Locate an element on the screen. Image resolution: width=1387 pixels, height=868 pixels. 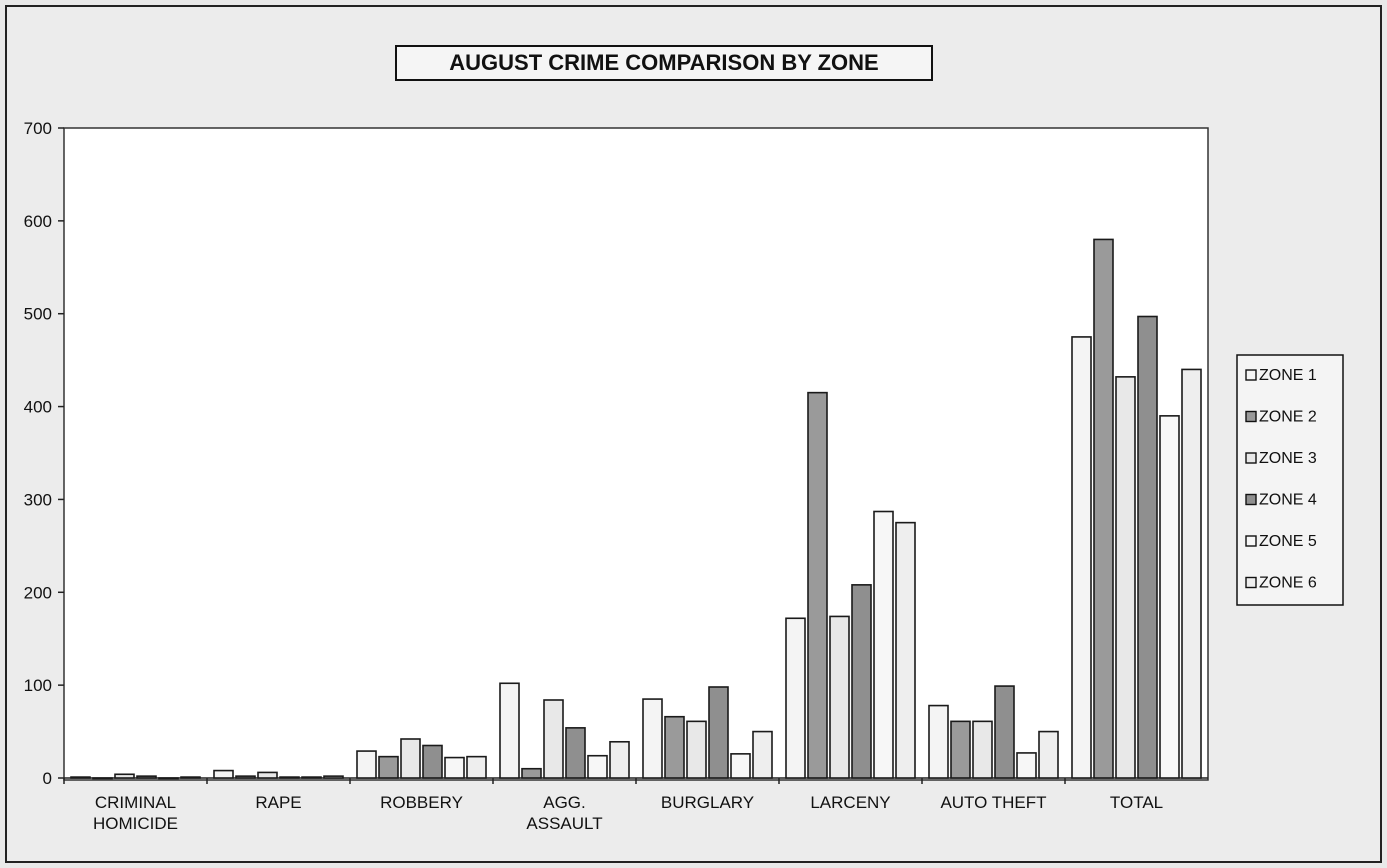
y-tick-label: 100 is located at coordinates (38, 685).